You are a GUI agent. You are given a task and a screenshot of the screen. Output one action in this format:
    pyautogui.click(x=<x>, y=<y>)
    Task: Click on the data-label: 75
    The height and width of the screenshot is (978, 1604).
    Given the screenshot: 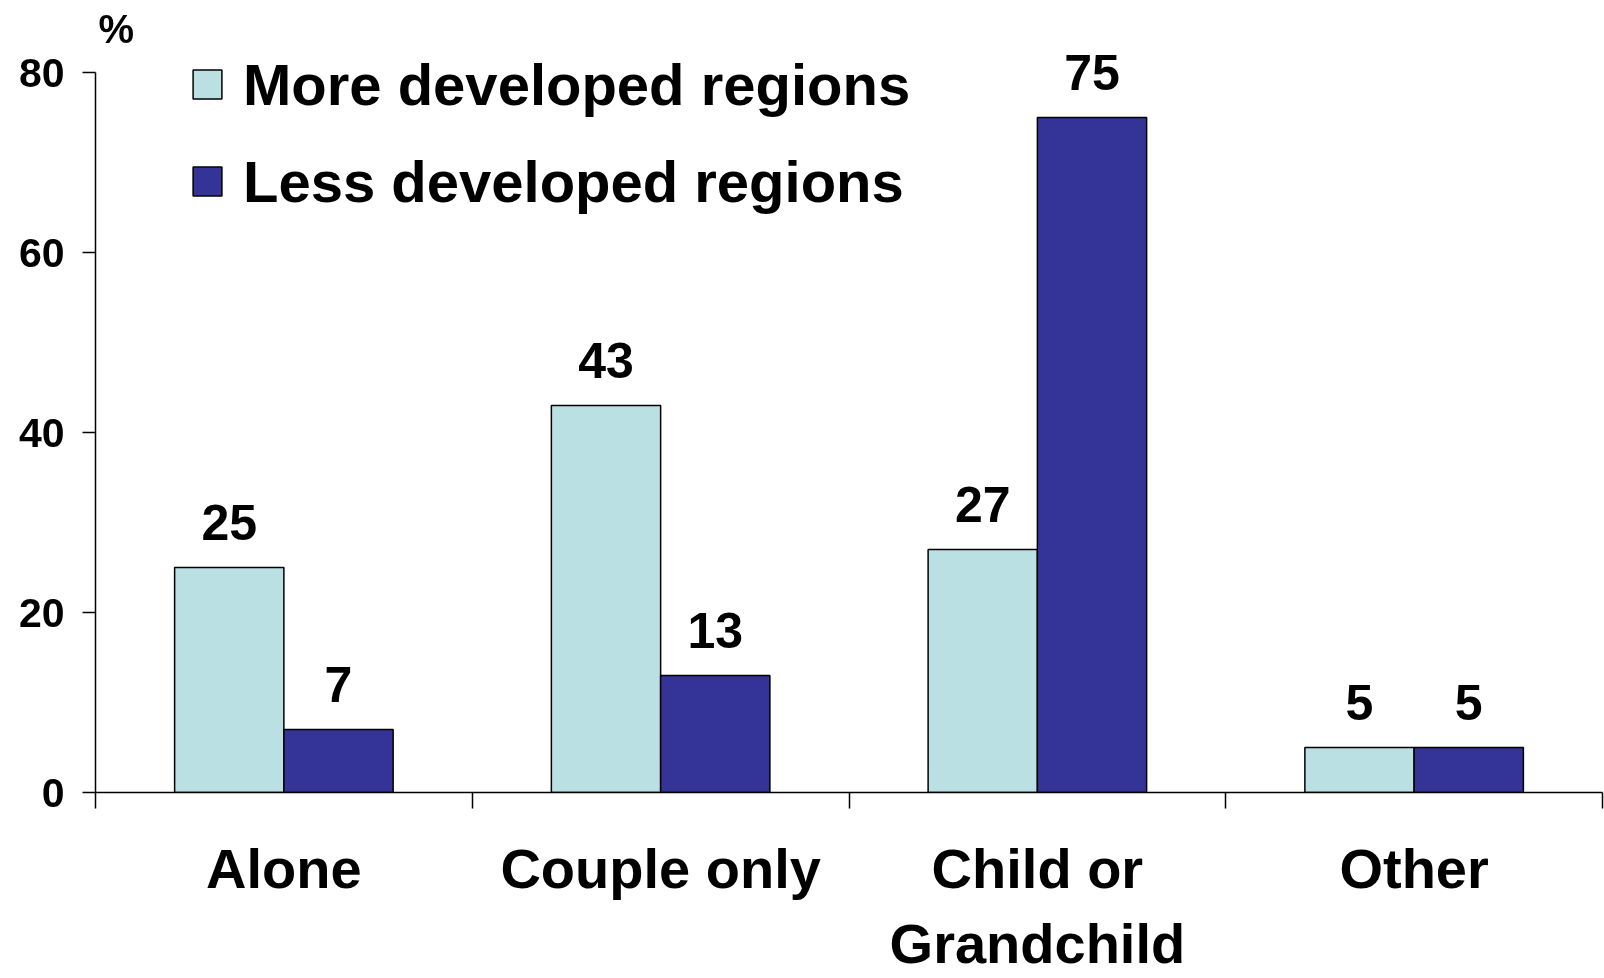 What is the action you would take?
    pyautogui.click(x=1092, y=72)
    